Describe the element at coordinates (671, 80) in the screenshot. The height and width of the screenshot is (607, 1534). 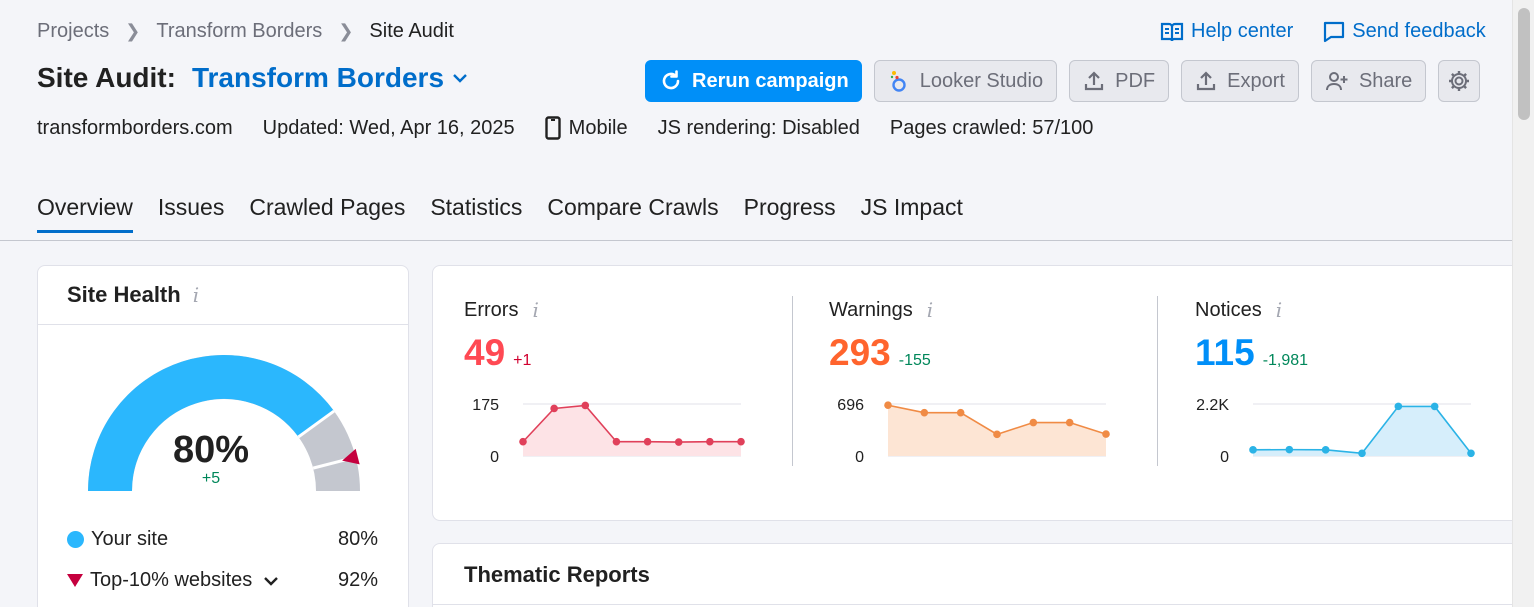
I see `refresh-icon` at that location.